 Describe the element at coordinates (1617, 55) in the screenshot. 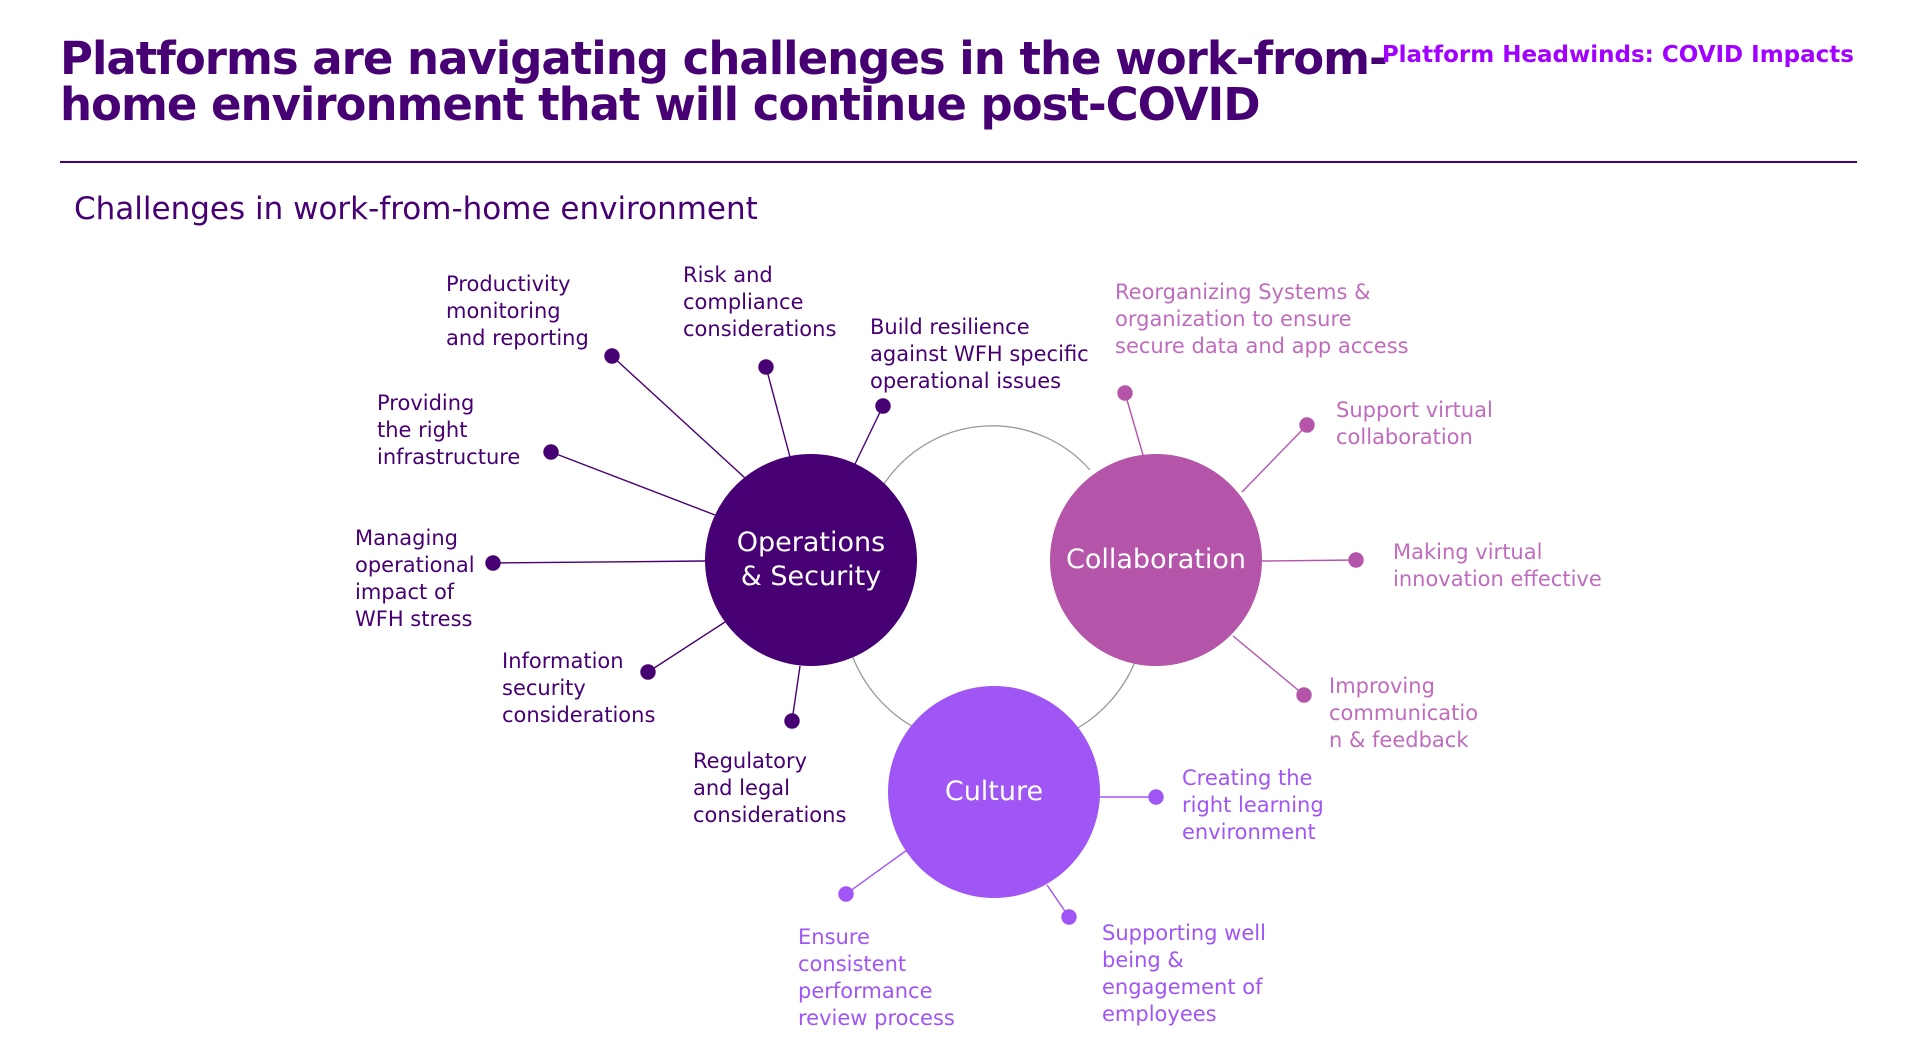

I see `section-label: Platform Headwinds: COVID Impacts` at that location.